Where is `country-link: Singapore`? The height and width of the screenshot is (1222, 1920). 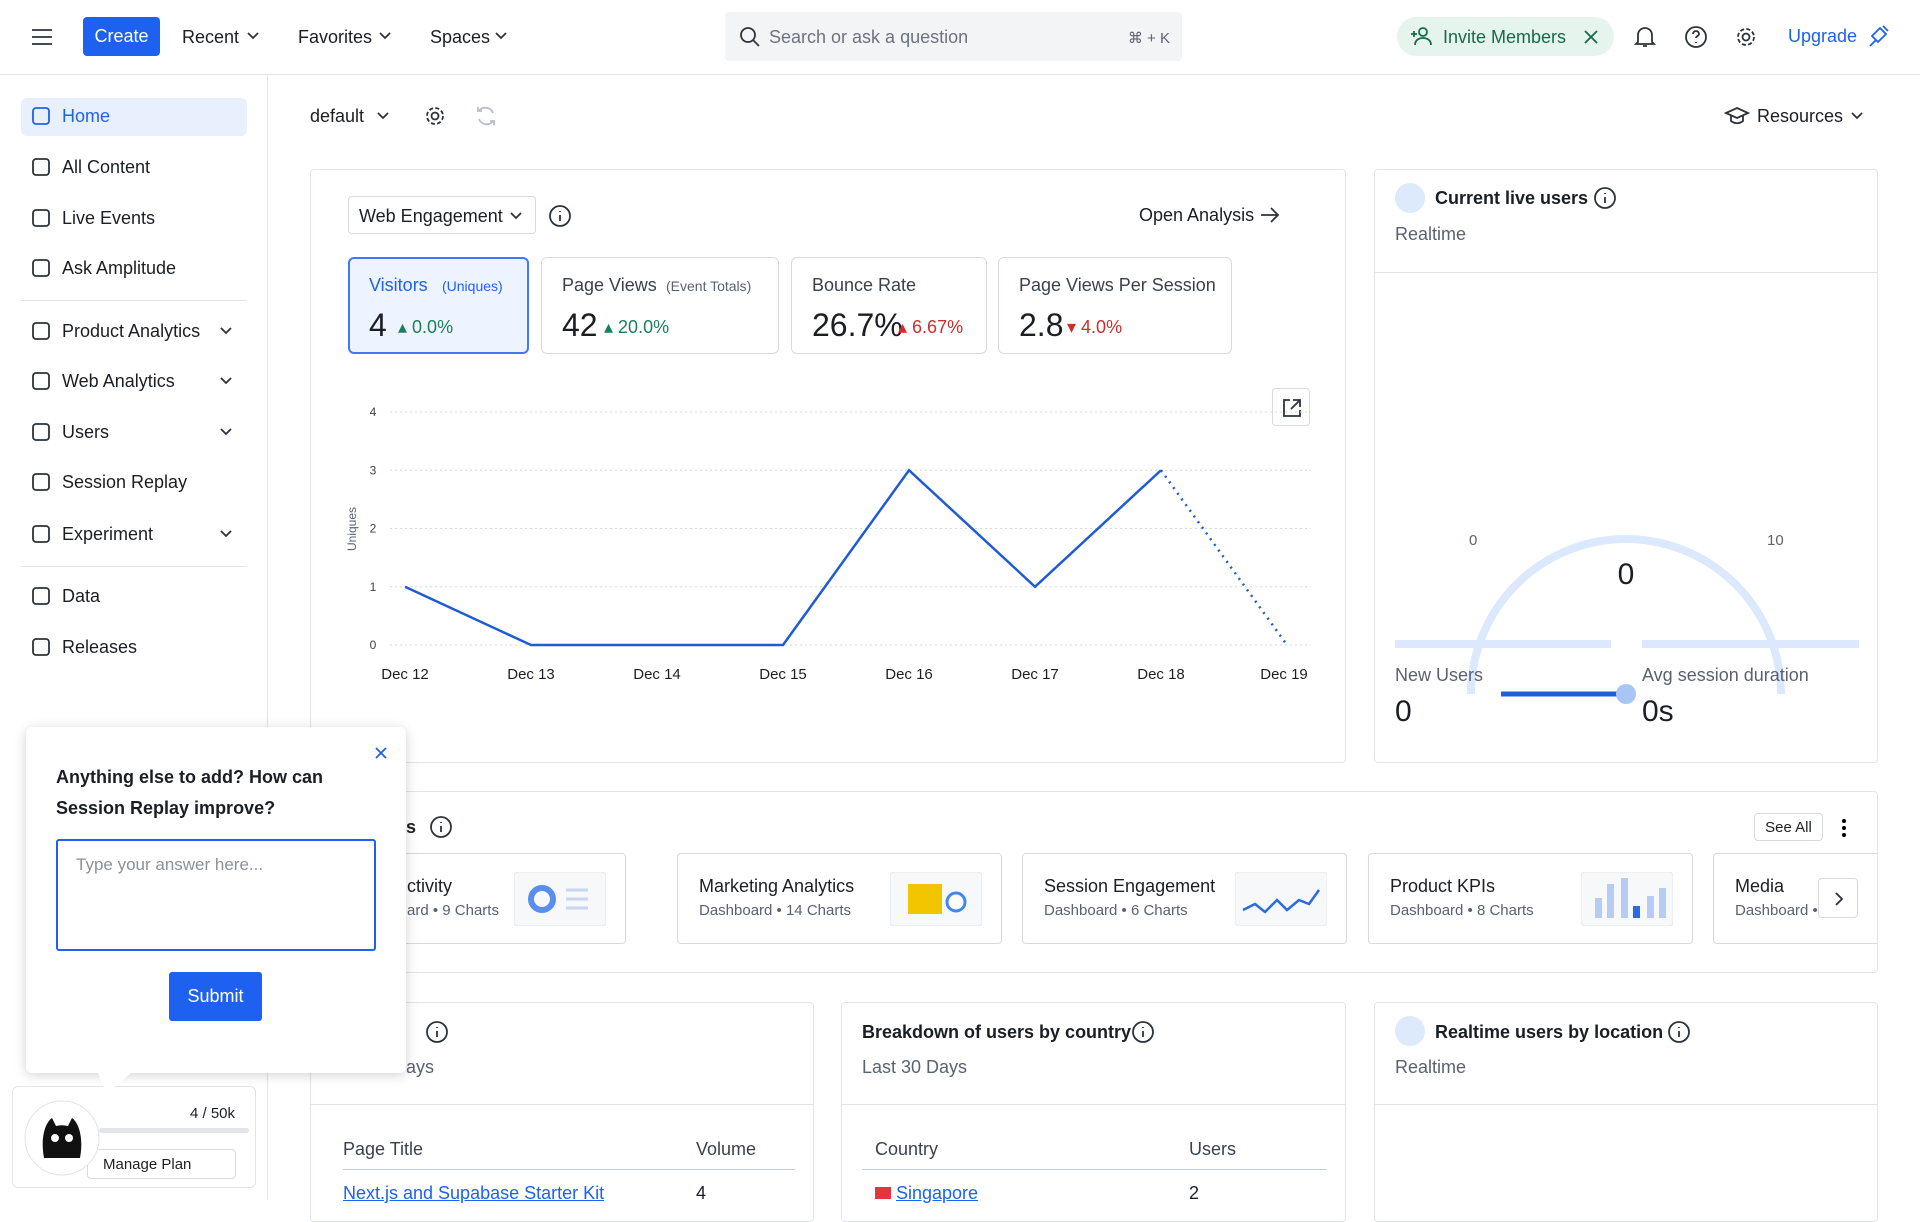
country-link: Singapore is located at coordinates (937, 1193).